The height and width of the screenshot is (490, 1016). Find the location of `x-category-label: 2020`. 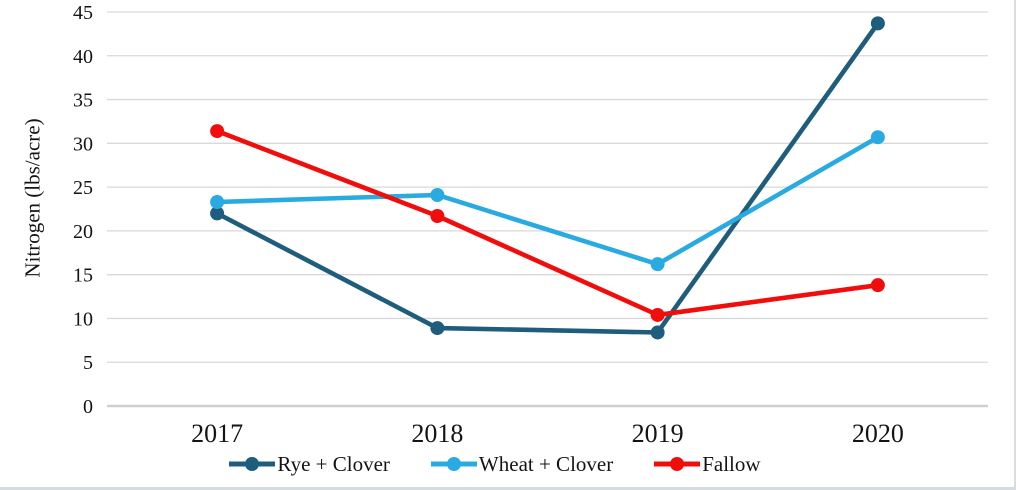

x-category-label: 2020 is located at coordinates (878, 433).